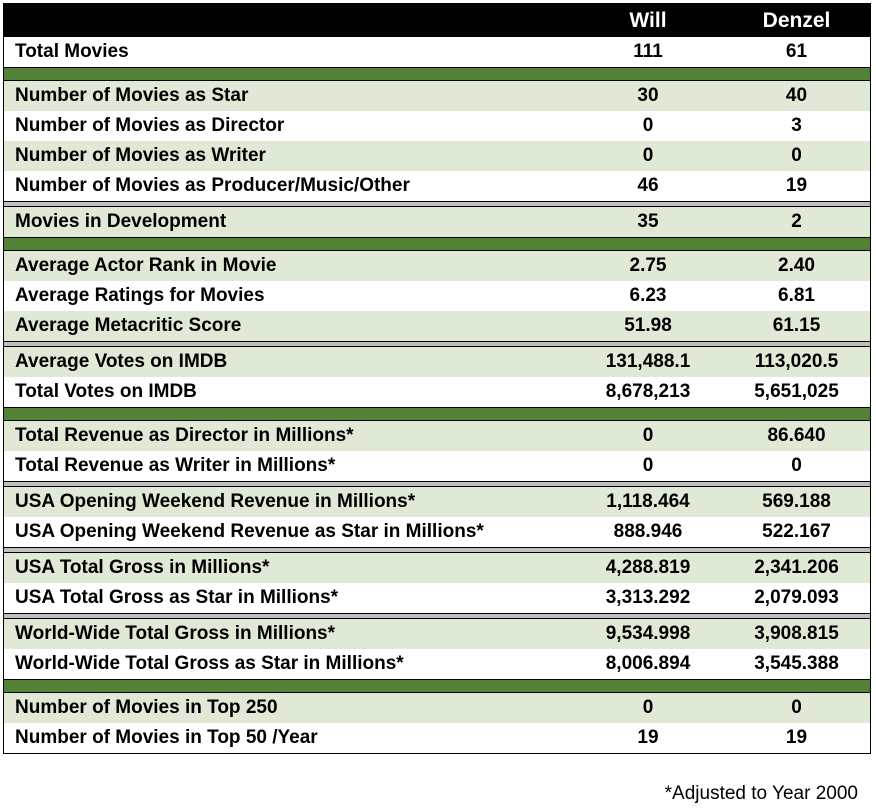  What do you see at coordinates (648, 95) in the screenshot?
I see `cell-will: 30` at bounding box center [648, 95].